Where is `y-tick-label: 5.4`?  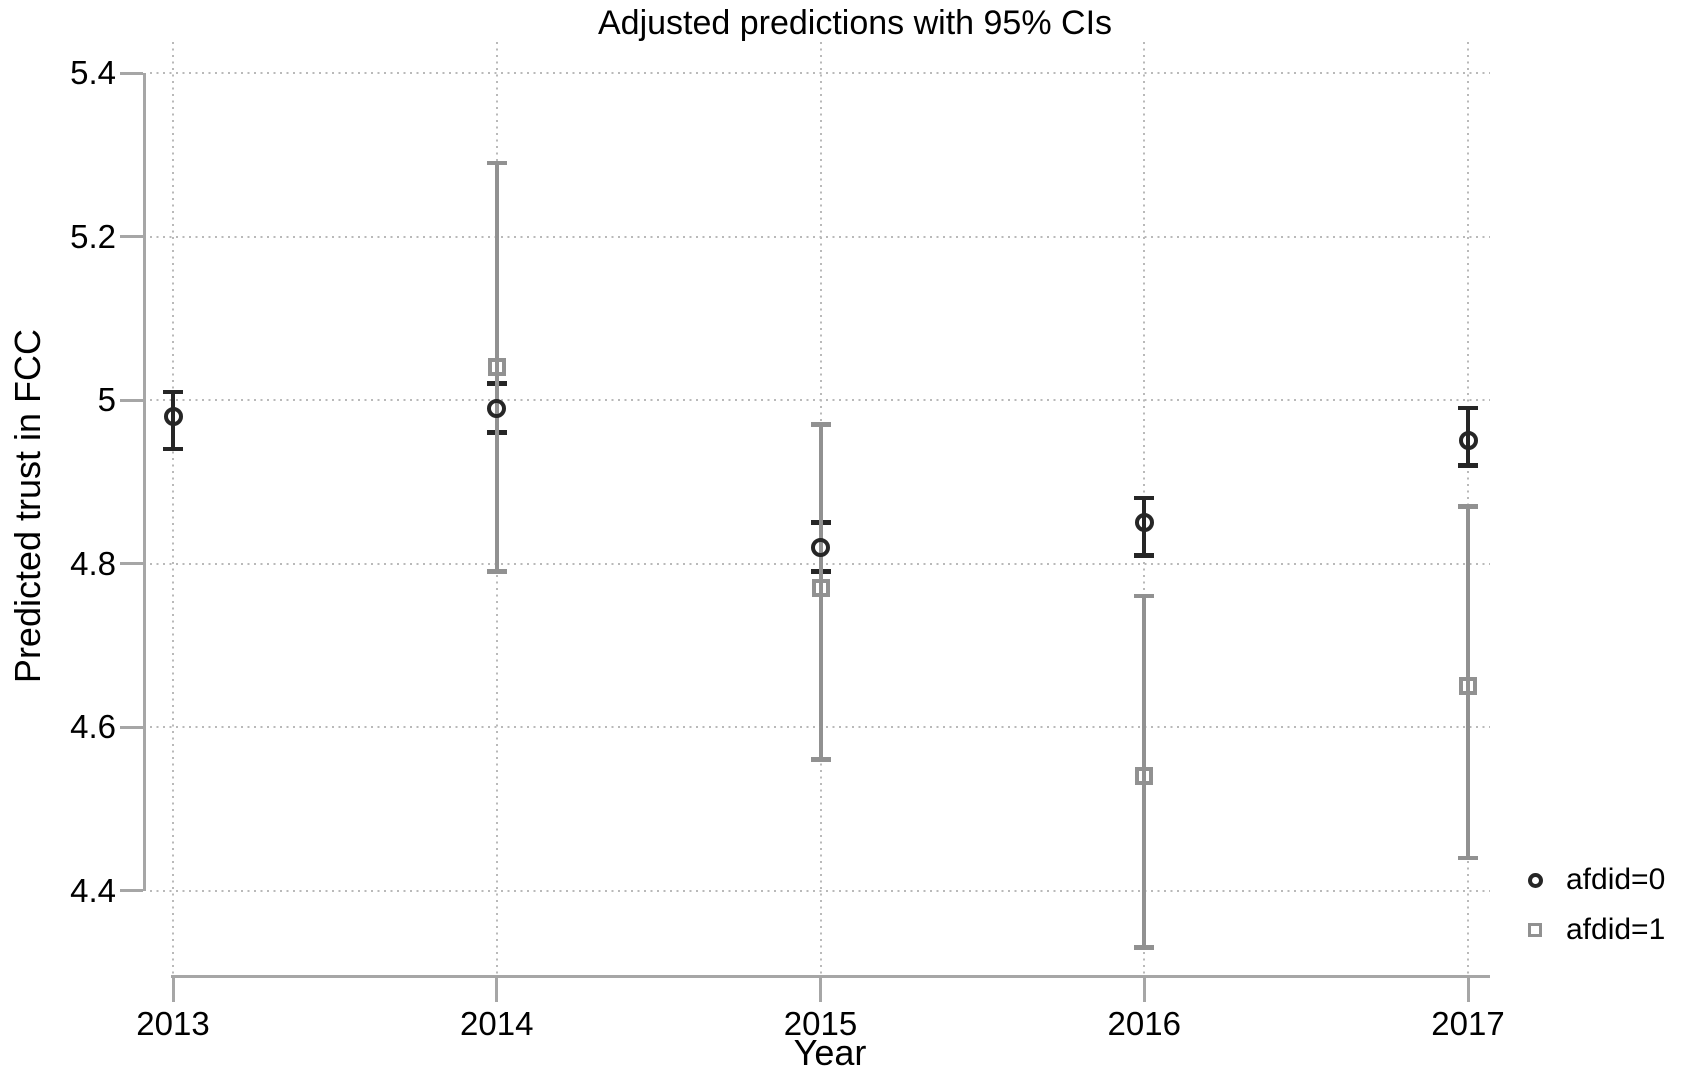 y-tick-label: 5.4 is located at coordinates (93, 72).